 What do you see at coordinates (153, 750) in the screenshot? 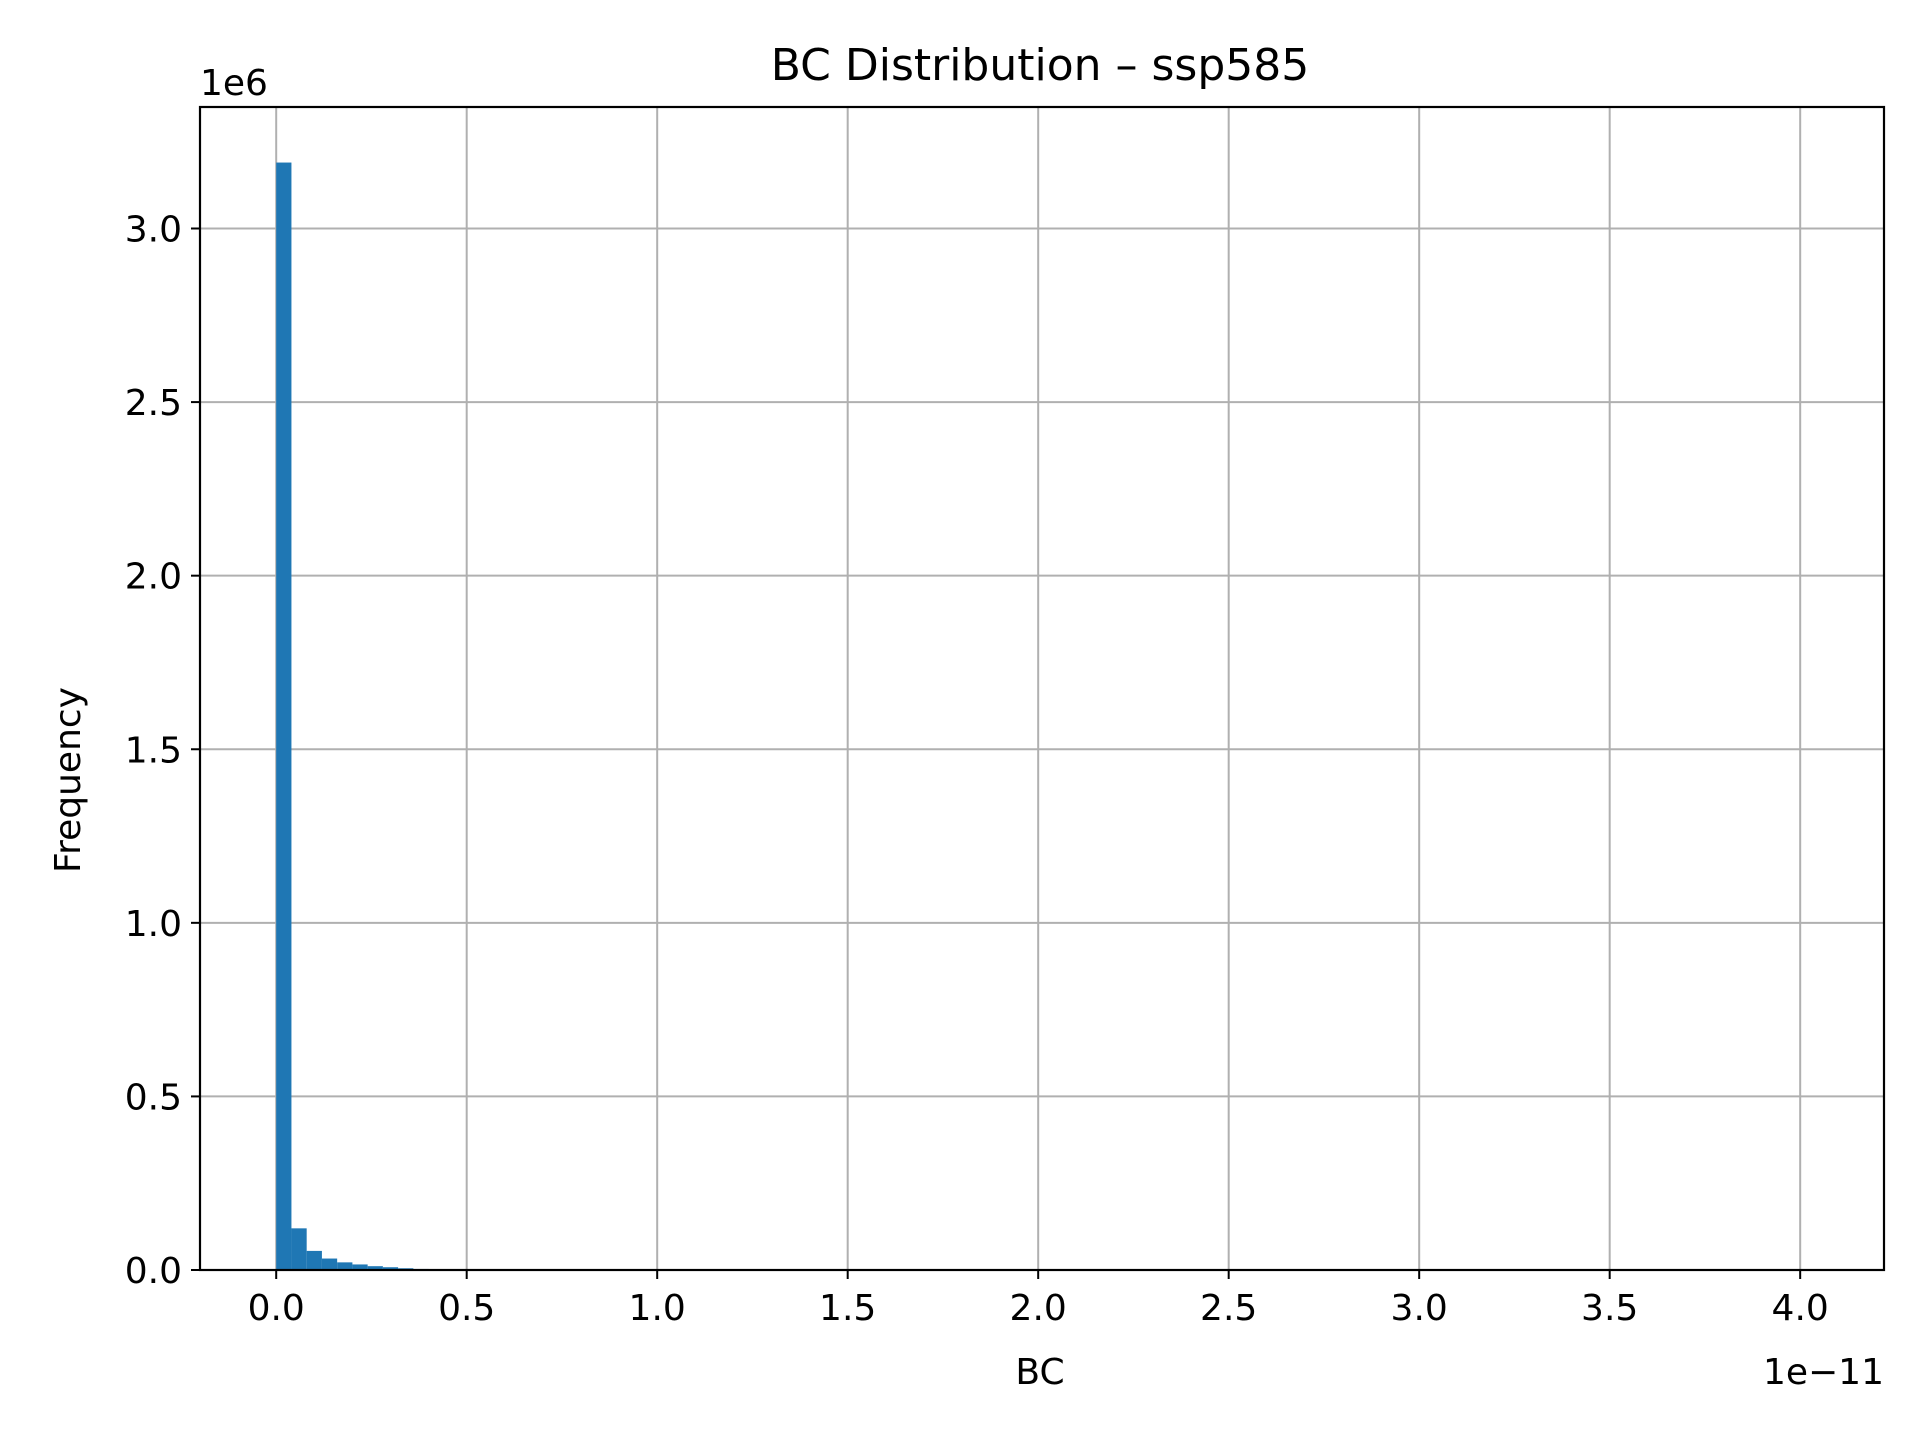
I see `y-tick-label: 1.5` at bounding box center [153, 750].